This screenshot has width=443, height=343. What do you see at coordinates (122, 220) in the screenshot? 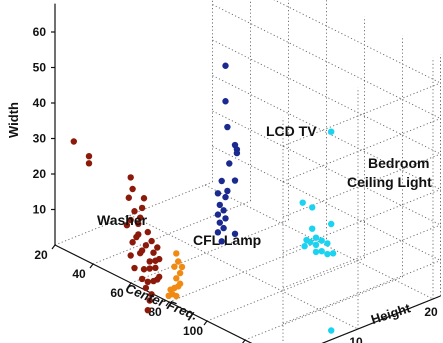
I see `label-washer: Washer` at bounding box center [122, 220].